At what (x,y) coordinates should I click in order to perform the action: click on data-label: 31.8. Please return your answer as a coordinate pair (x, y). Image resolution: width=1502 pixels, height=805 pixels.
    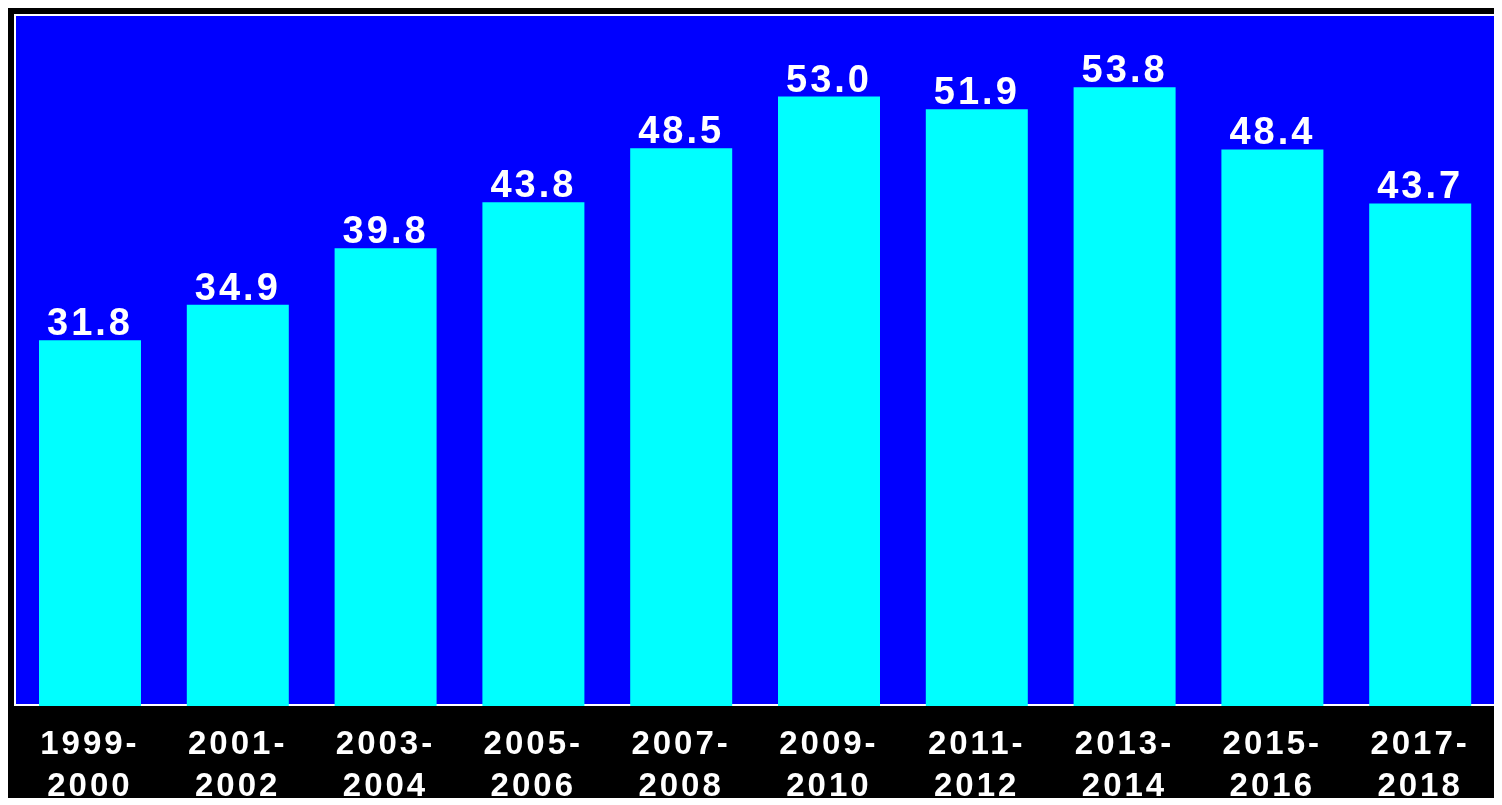
    Looking at the image, I should click on (90, 322).